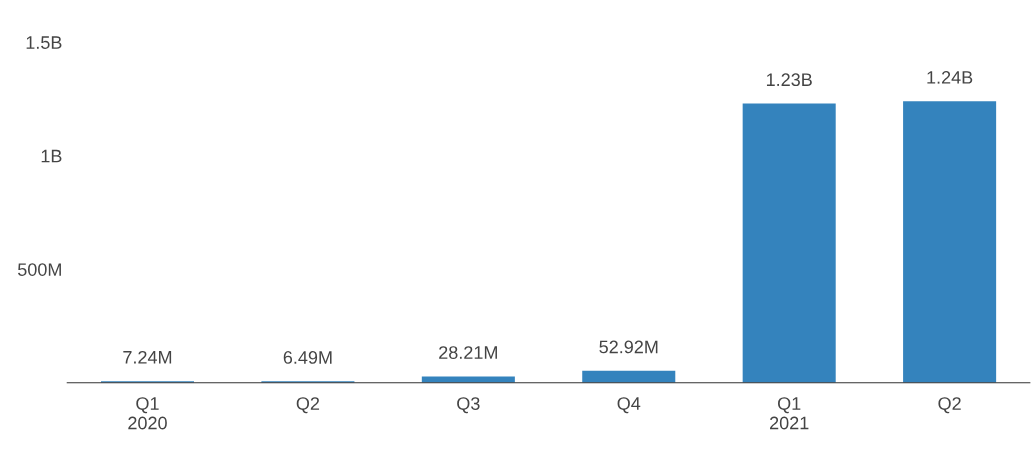 This screenshot has width=1035, height=464. I want to click on y-tick-label: 1B, so click(51, 156).